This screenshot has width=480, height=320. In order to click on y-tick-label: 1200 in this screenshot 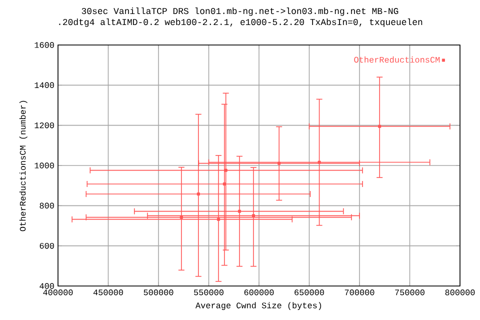, I will do `click(44, 125)`.